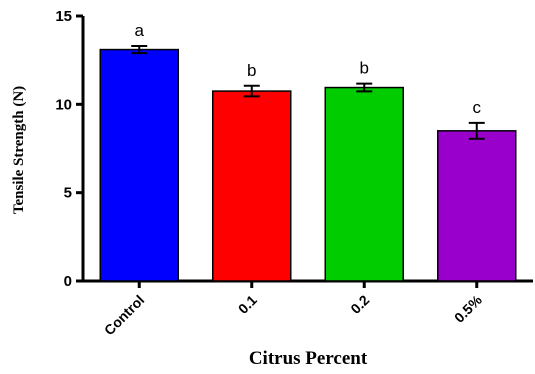 The width and height of the screenshot is (535, 374). What do you see at coordinates (19, 150) in the screenshot?
I see `y-axis-title: Tensile Strength (N)` at bounding box center [19, 150].